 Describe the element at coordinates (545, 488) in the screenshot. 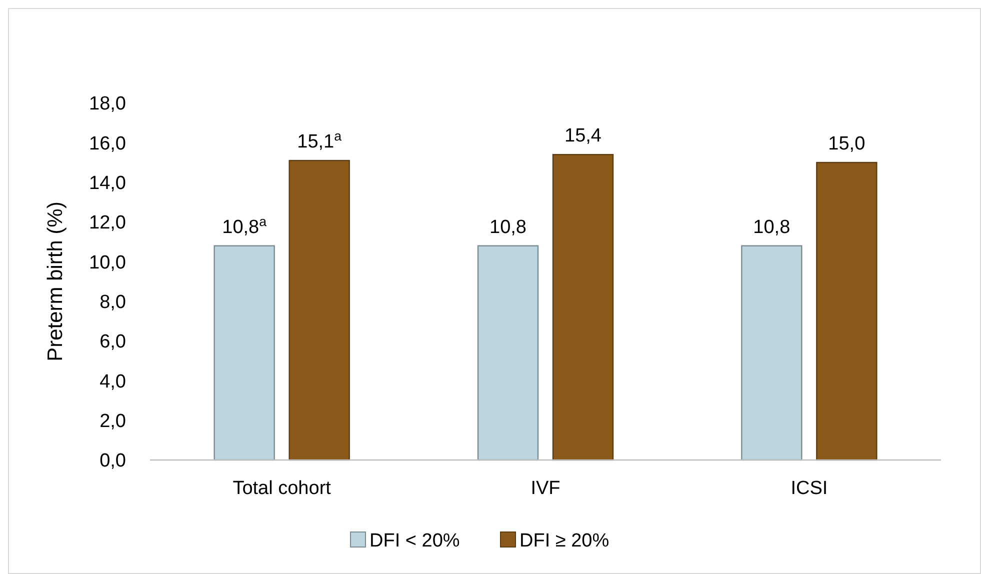

I see `x-tick-label: IVF` at that location.